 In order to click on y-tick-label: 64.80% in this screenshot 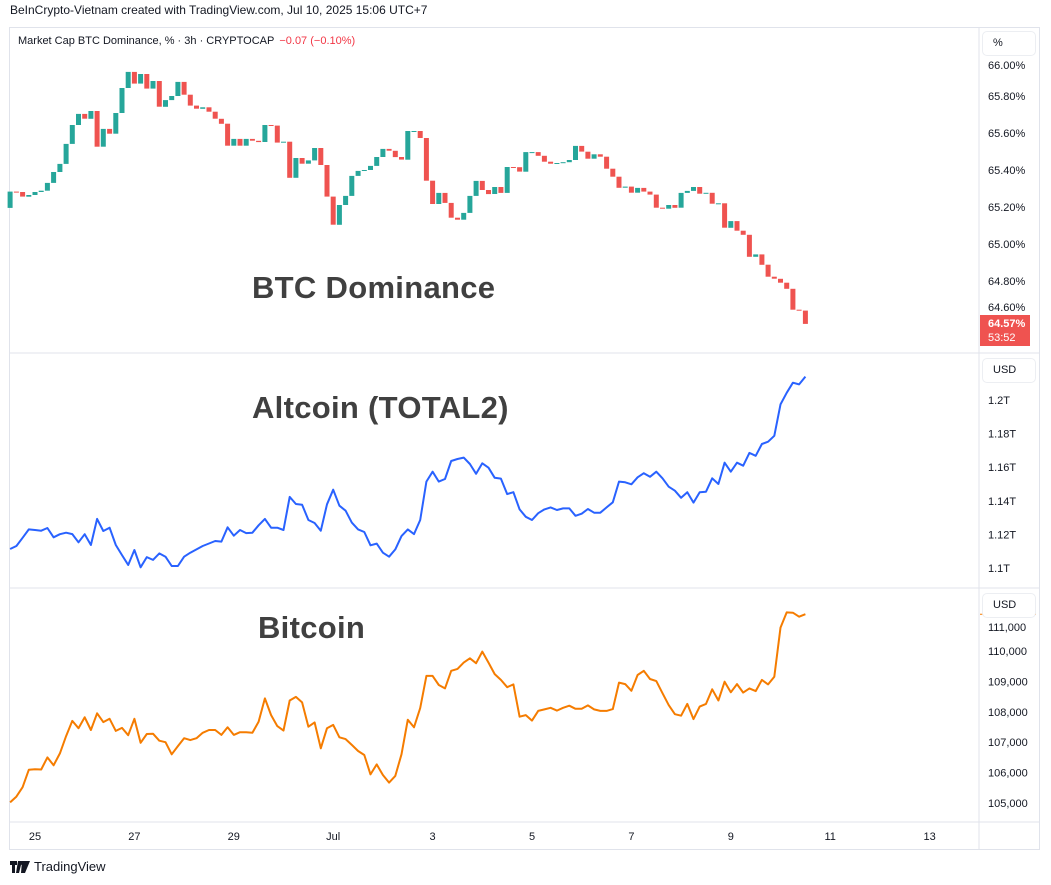, I will do `click(1007, 282)`.